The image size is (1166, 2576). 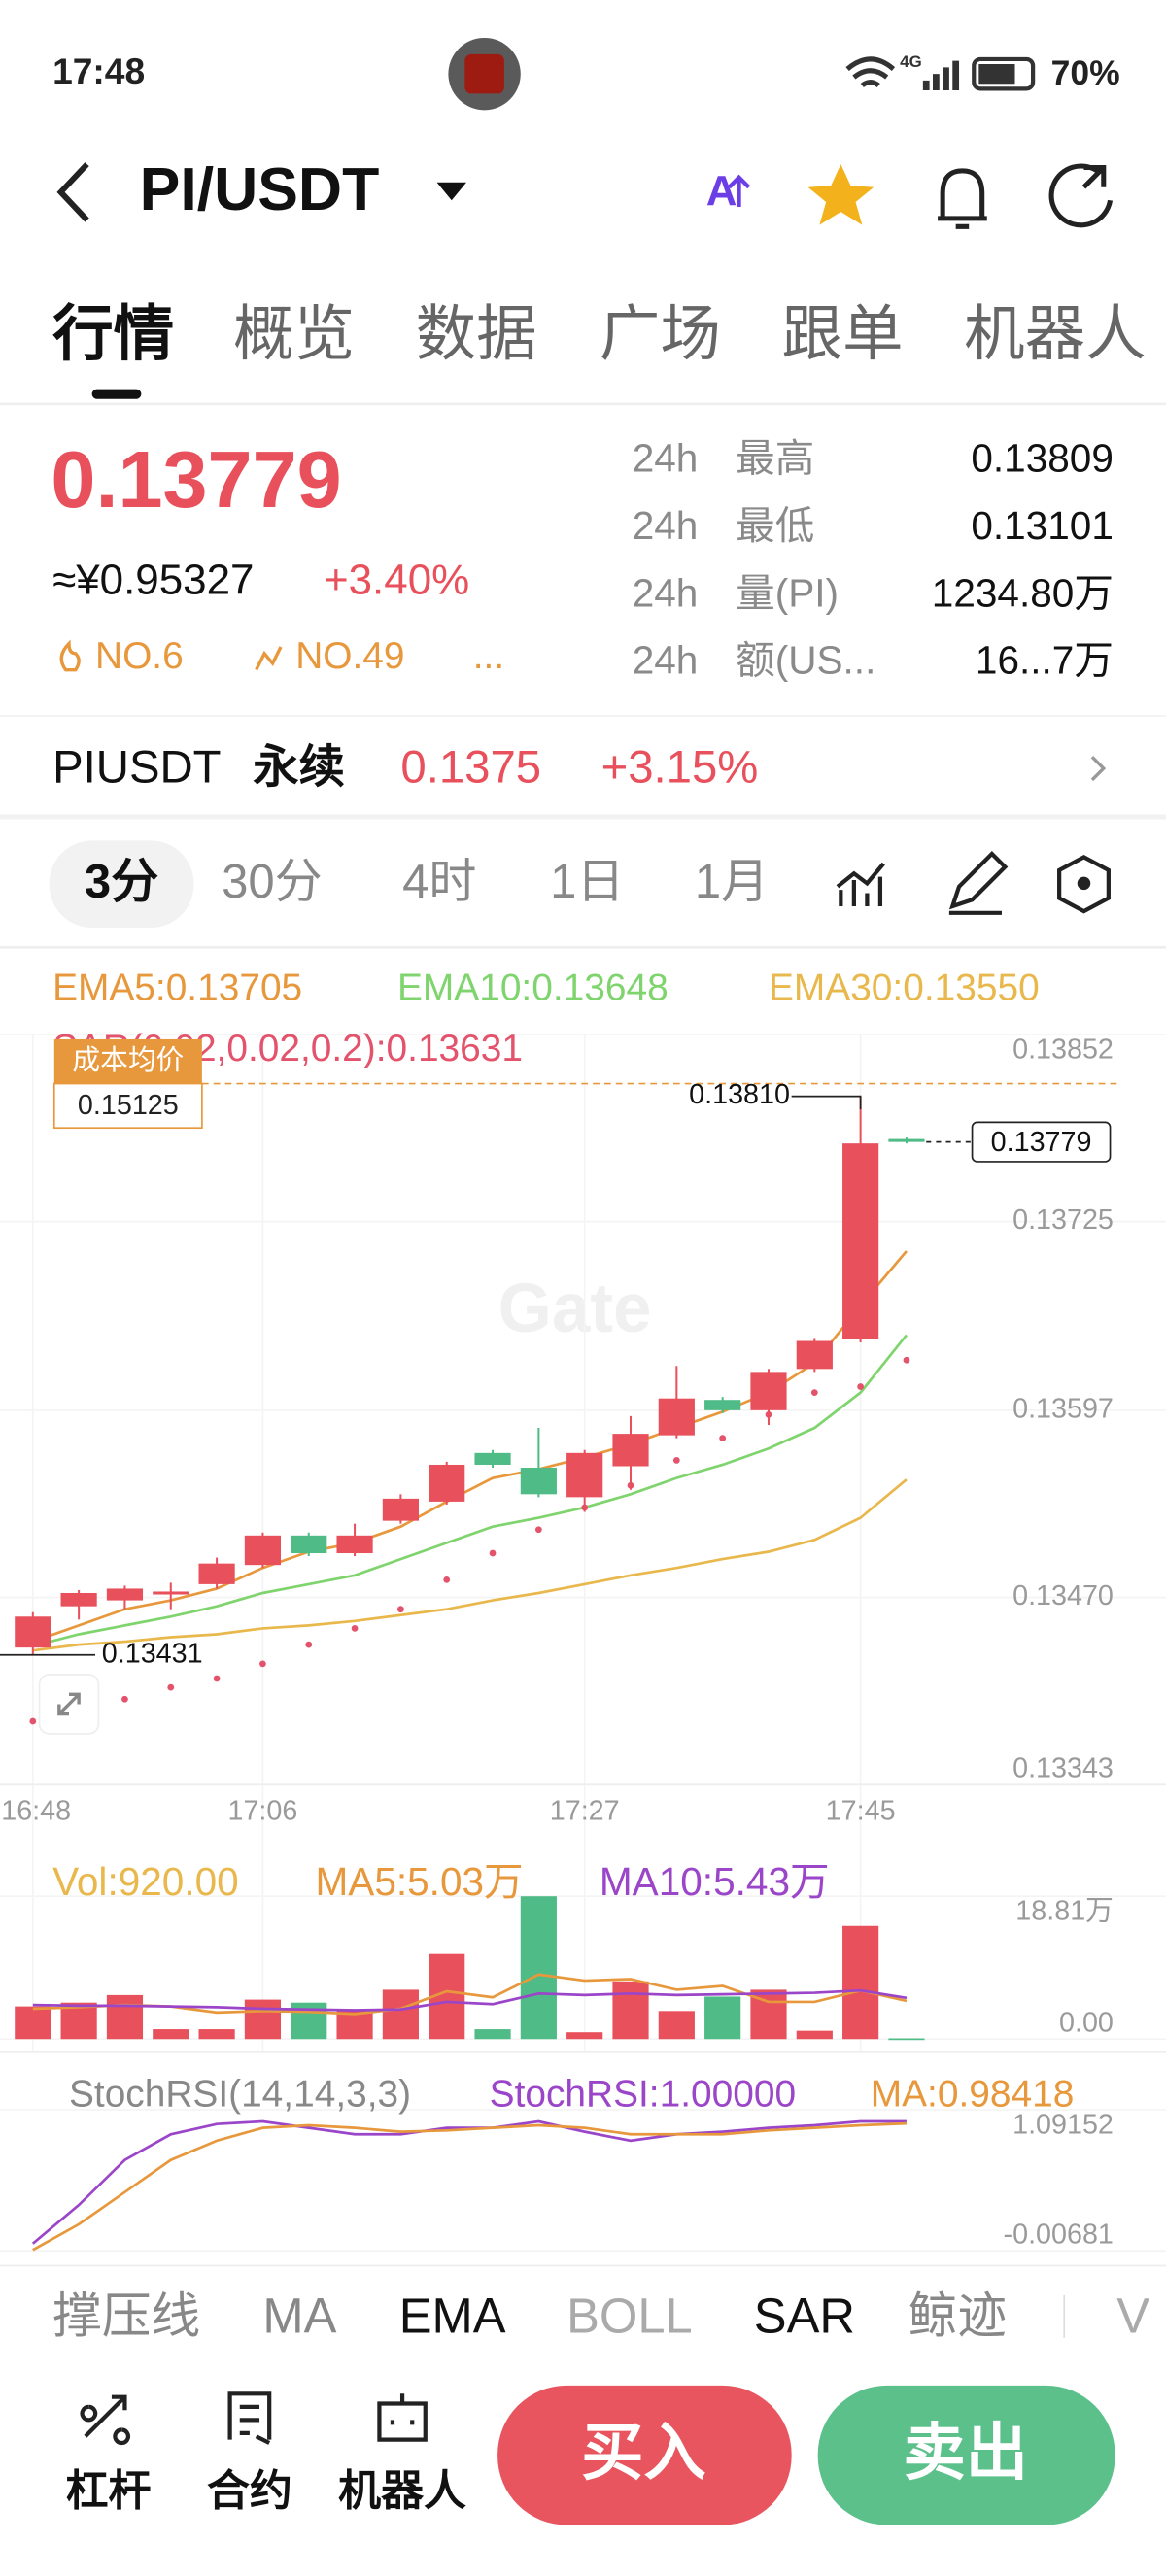 I want to click on indicator-tab: MA, so click(x=299, y=2316).